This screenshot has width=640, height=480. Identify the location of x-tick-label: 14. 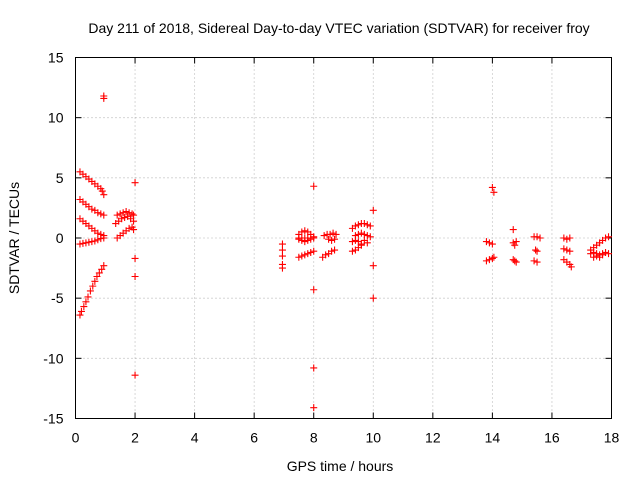
(493, 438).